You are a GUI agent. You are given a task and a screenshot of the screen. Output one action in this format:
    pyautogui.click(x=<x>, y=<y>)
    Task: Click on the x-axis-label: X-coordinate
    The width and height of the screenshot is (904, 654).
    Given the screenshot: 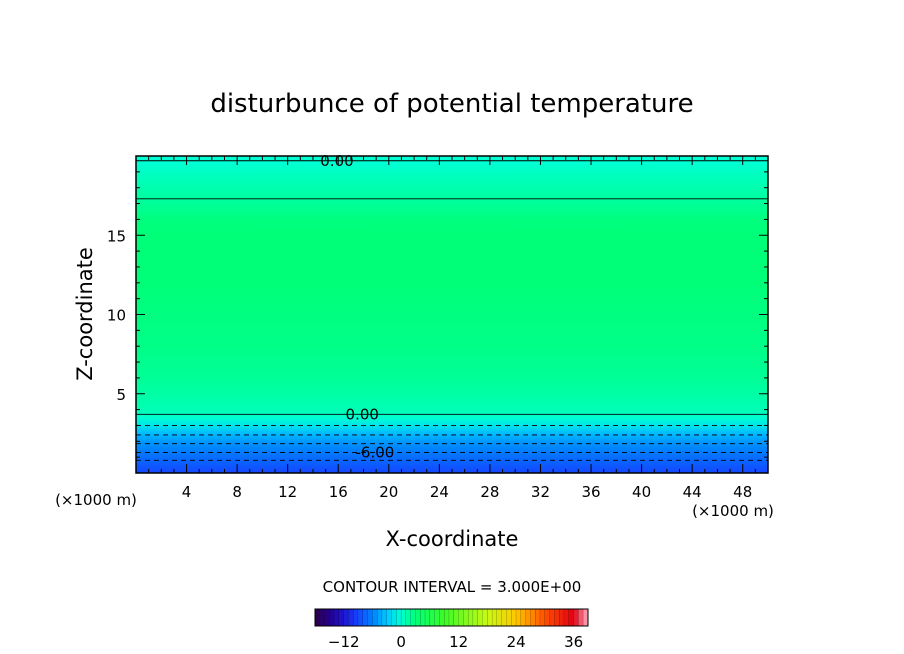 What is the action you would take?
    pyautogui.click(x=452, y=539)
    